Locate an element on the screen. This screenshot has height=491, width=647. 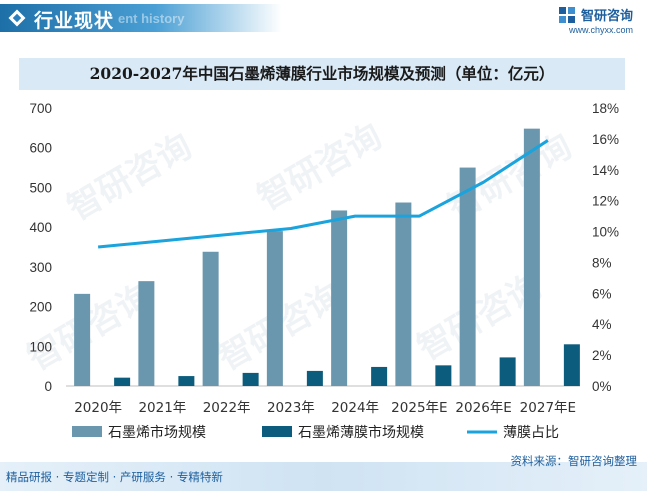
chart-title-band: 2020-2027年中国石墨烯薄膜行业市场规模及预测（单位：亿元） is located at coordinates (322, 74).